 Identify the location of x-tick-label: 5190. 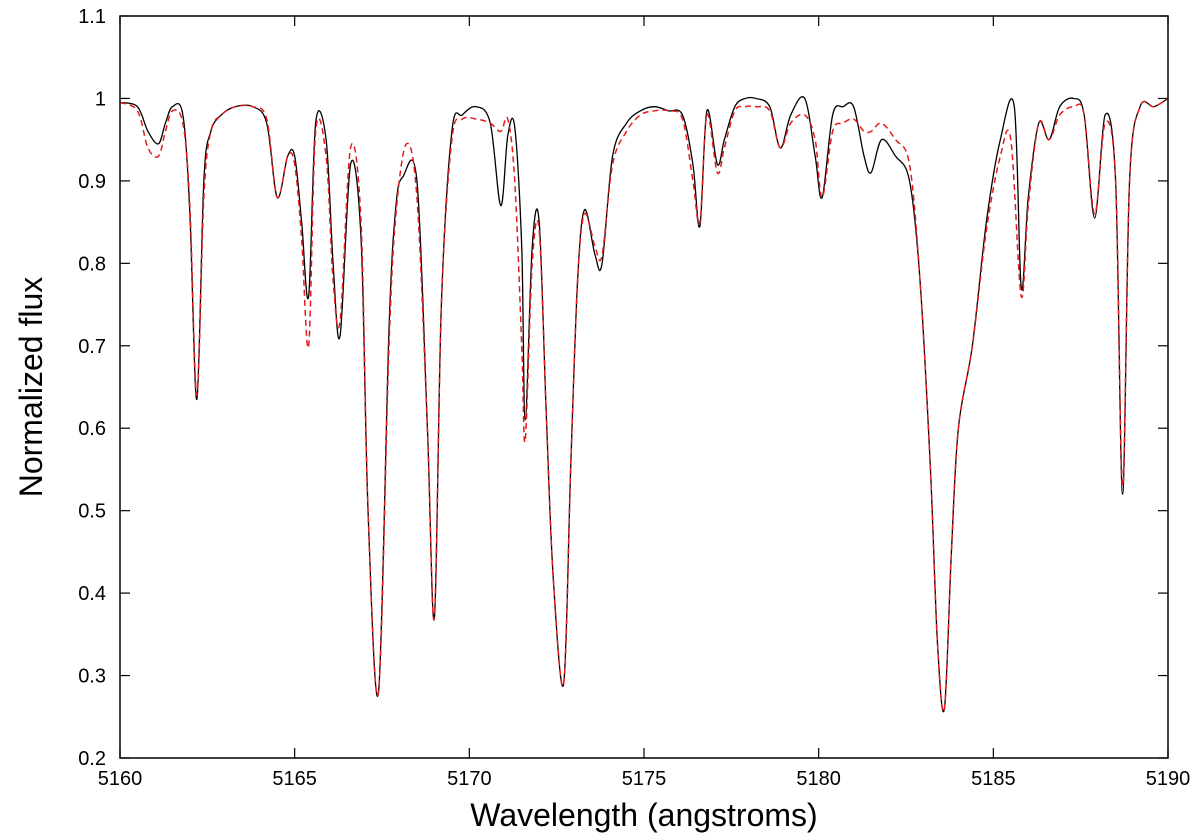
(1168, 779).